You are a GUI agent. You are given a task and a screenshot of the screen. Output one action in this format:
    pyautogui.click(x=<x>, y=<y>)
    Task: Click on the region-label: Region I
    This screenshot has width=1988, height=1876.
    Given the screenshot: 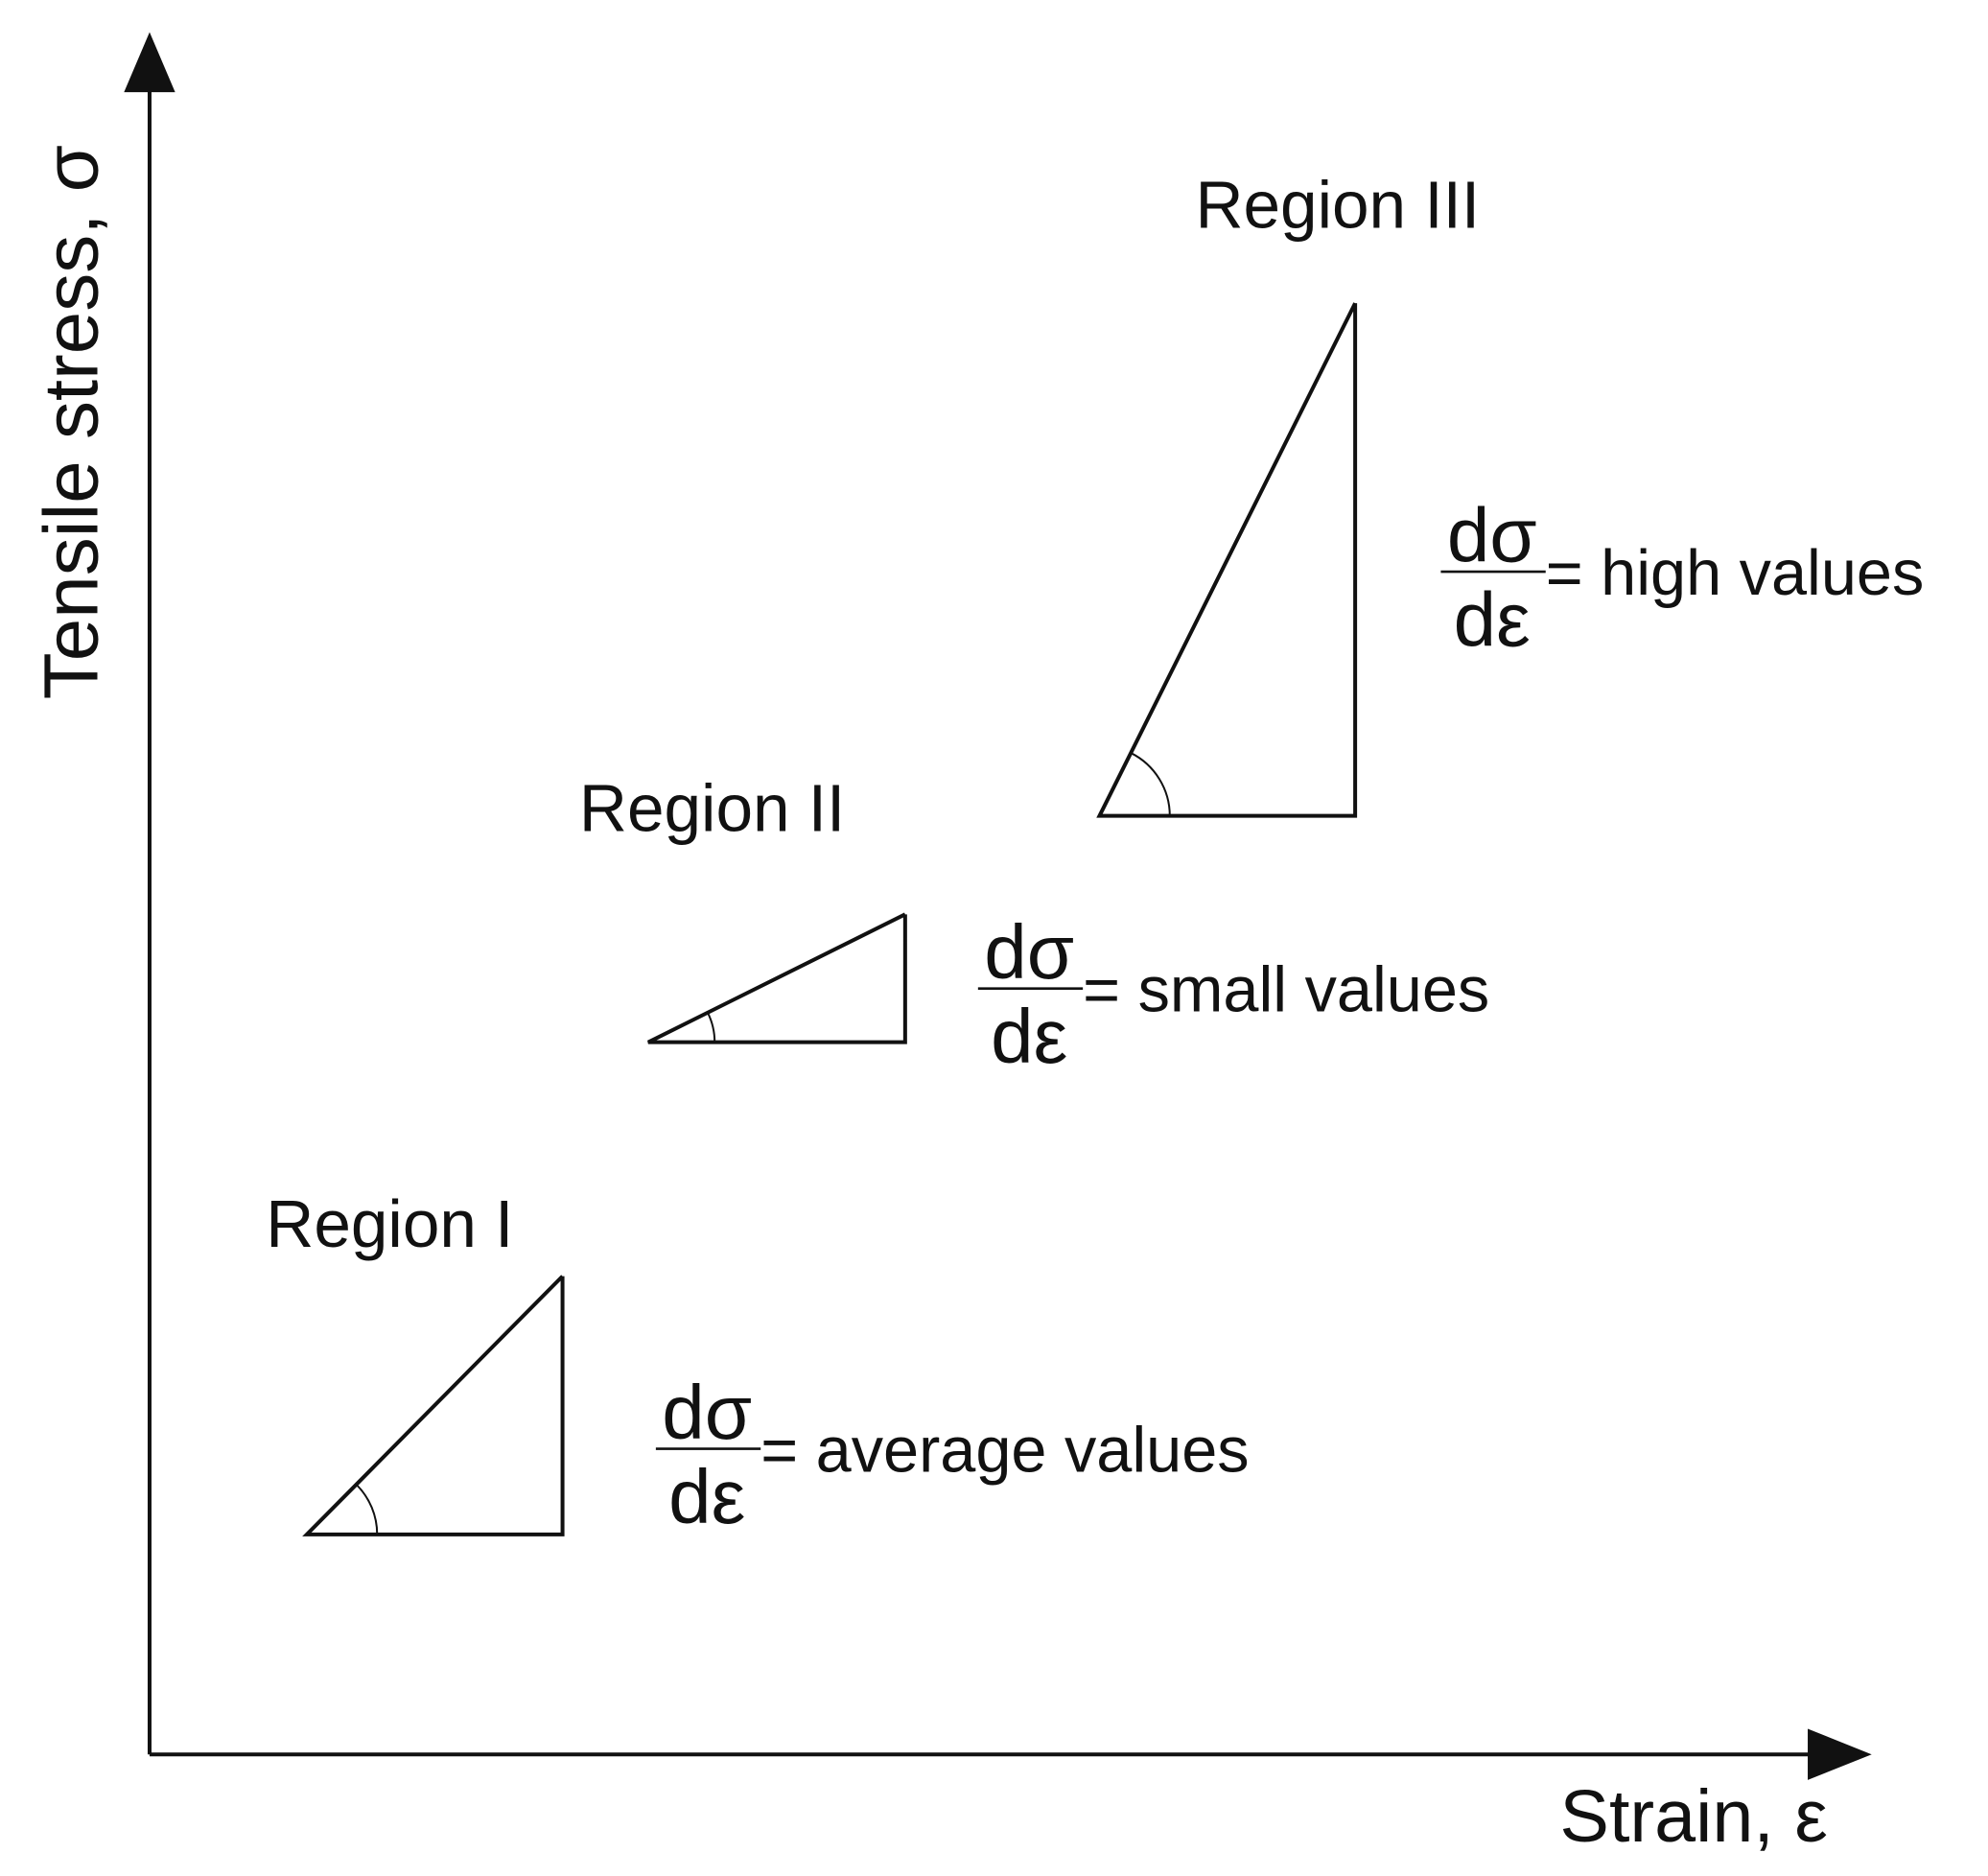 What is the action you would take?
    pyautogui.click(x=390, y=1223)
    